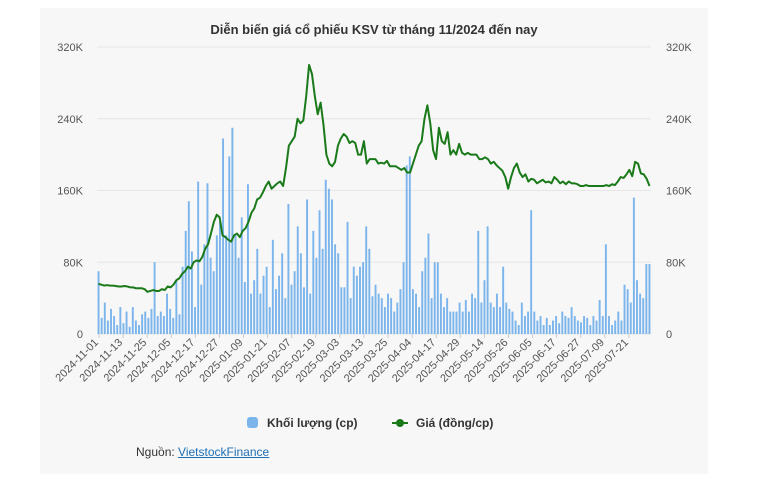 This screenshot has width=762, height=482. What do you see at coordinates (370, 423) in the screenshot?
I see `legend: Khối lượng (cp) Giá (đồng/cp)` at bounding box center [370, 423].